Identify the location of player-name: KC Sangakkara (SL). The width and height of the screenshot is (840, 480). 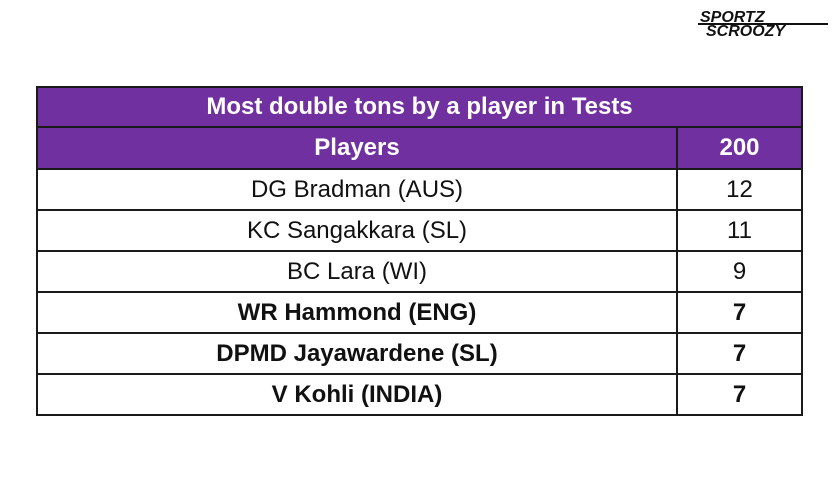
(357, 230).